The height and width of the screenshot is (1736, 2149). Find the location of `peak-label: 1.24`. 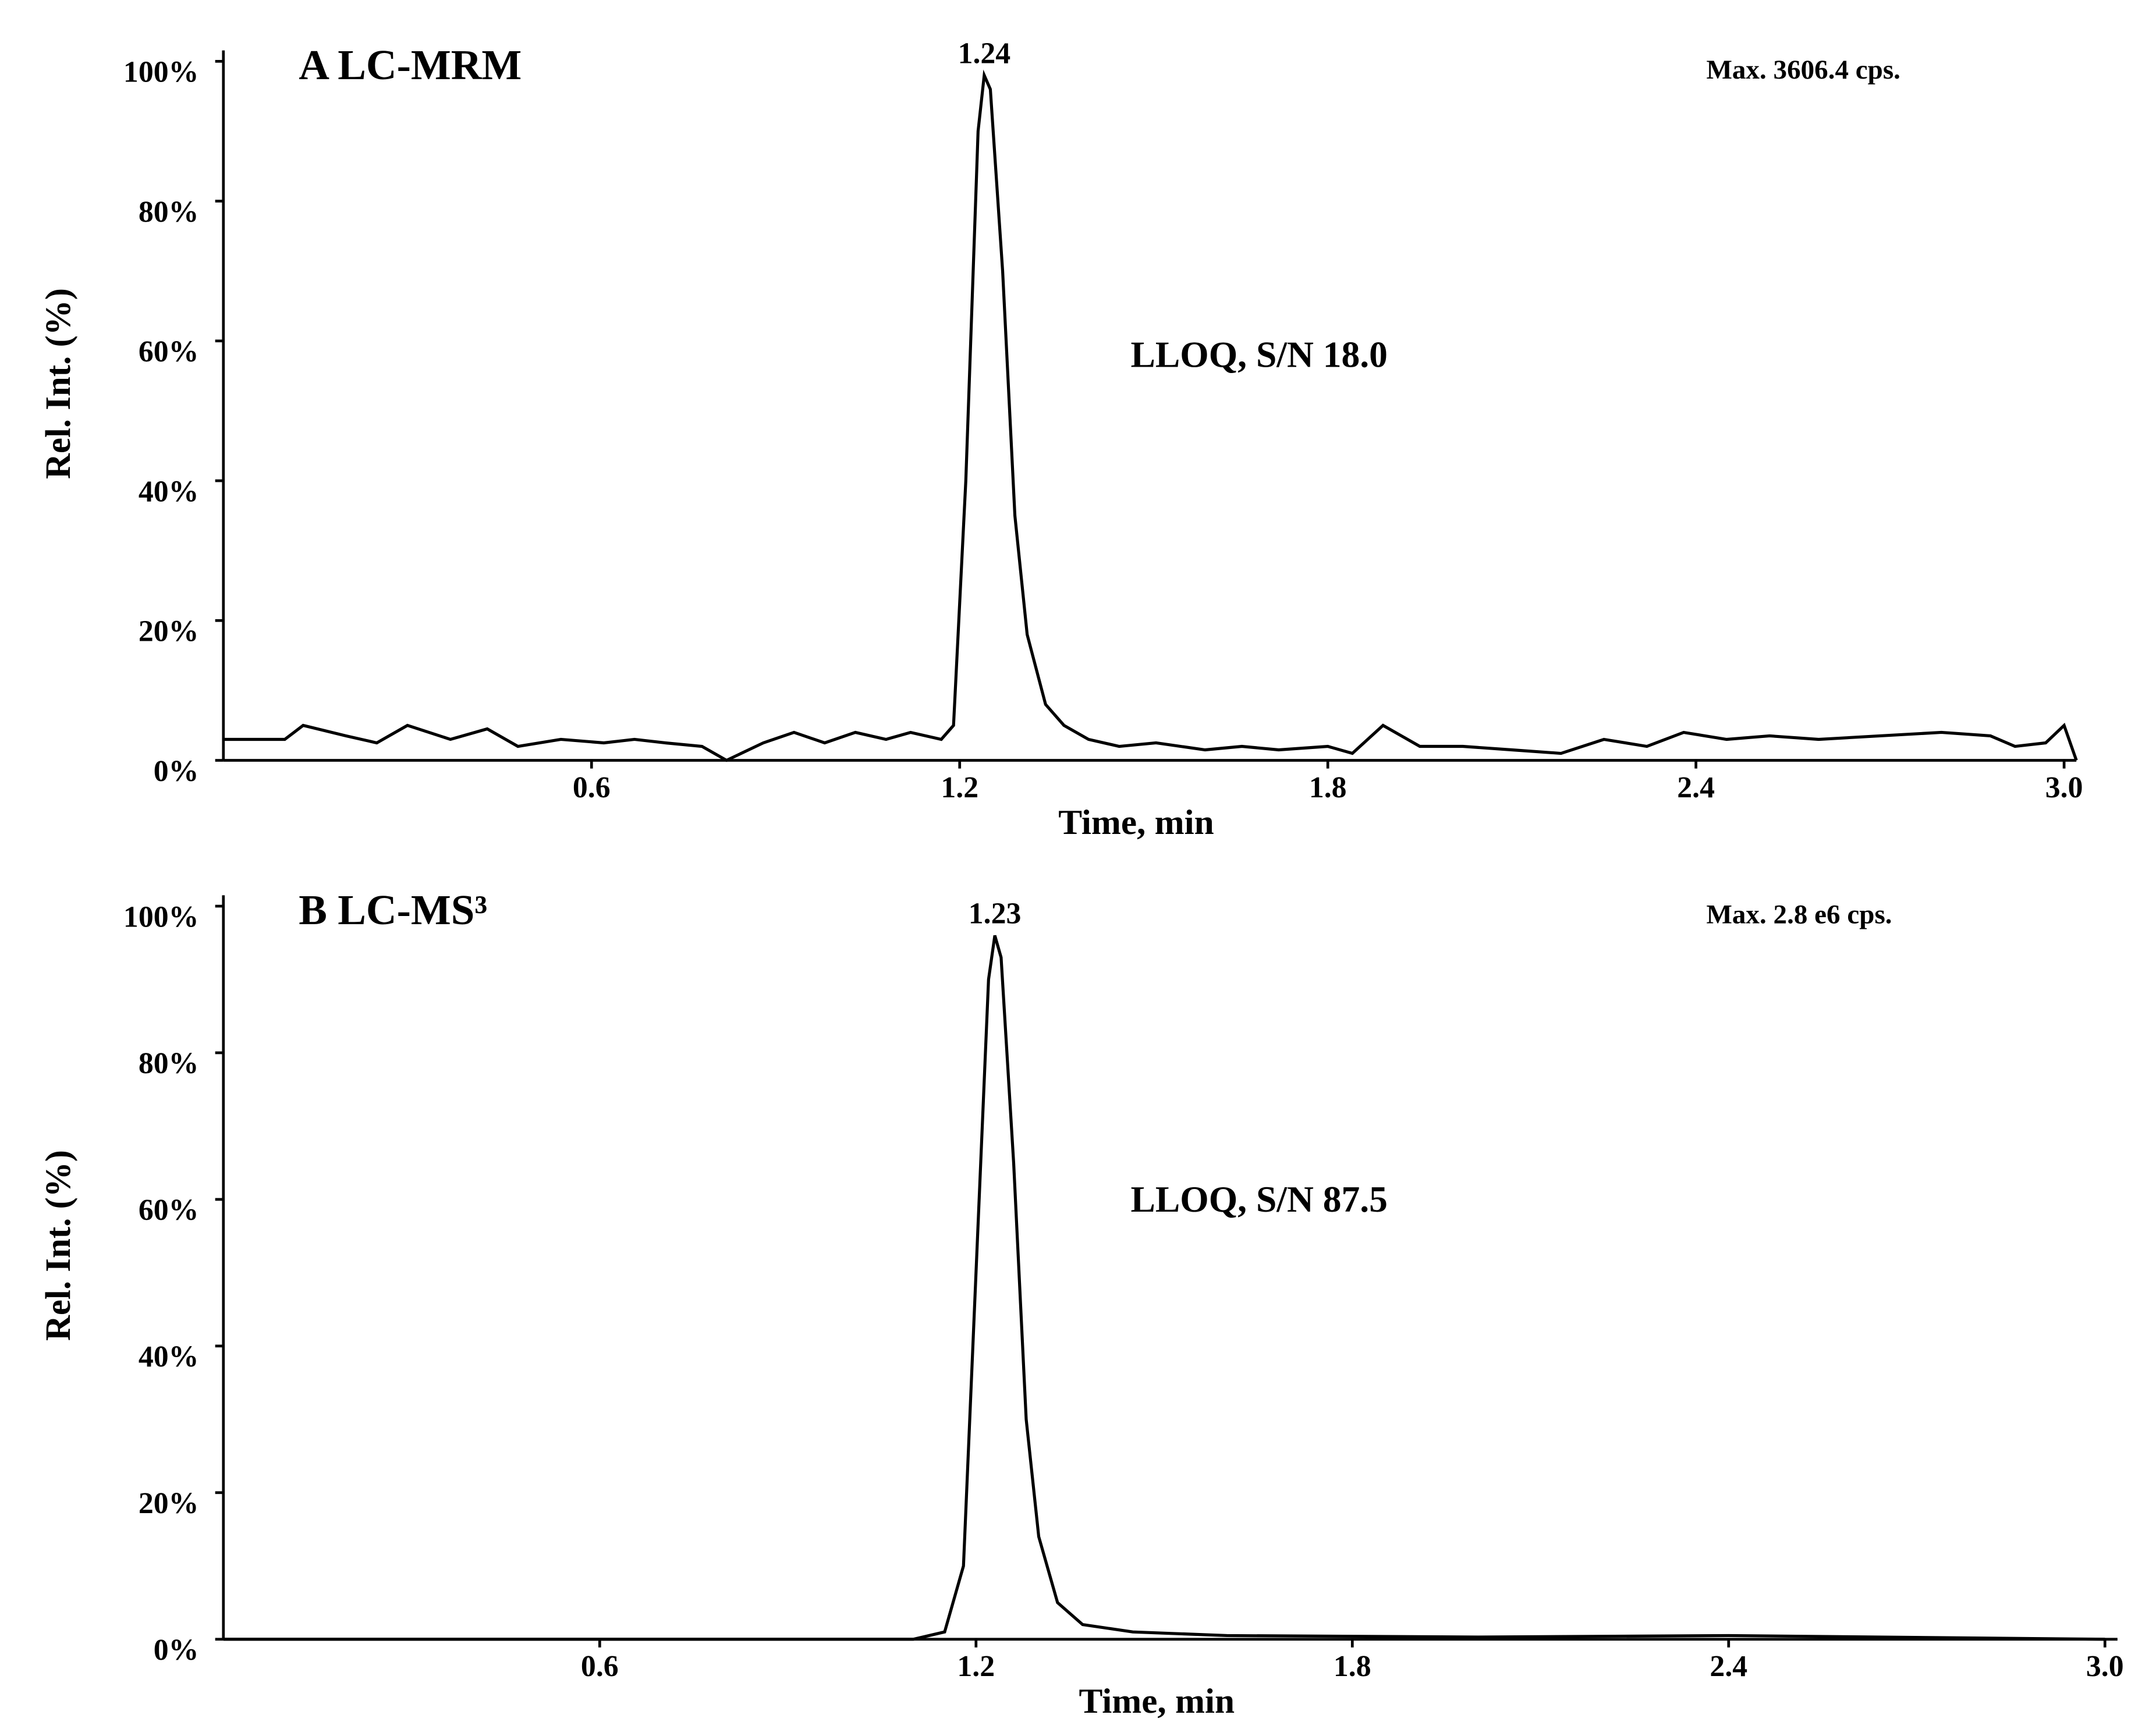

peak-label: 1.24 is located at coordinates (984, 53).